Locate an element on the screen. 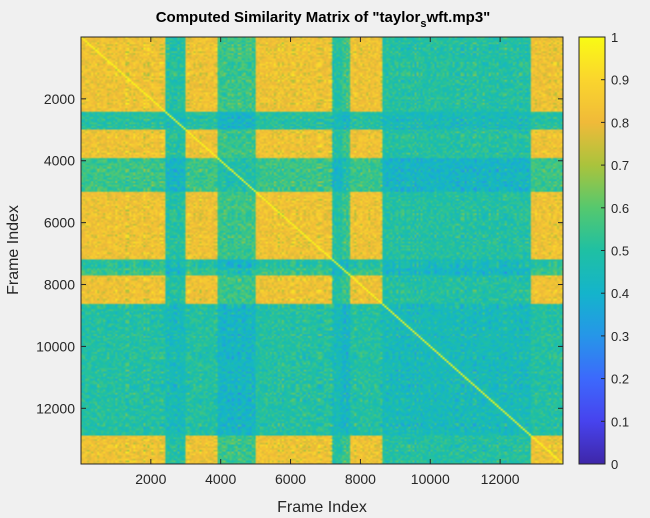 This screenshot has height=518, width=650. x-tick-label: 10000 is located at coordinates (430, 479).